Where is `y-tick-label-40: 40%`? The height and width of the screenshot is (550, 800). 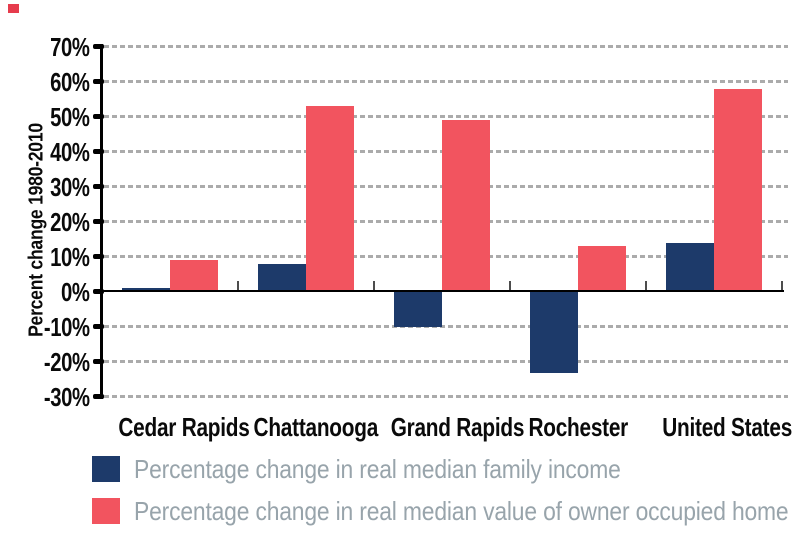 y-tick-label-40: 40% is located at coordinates (45, 151).